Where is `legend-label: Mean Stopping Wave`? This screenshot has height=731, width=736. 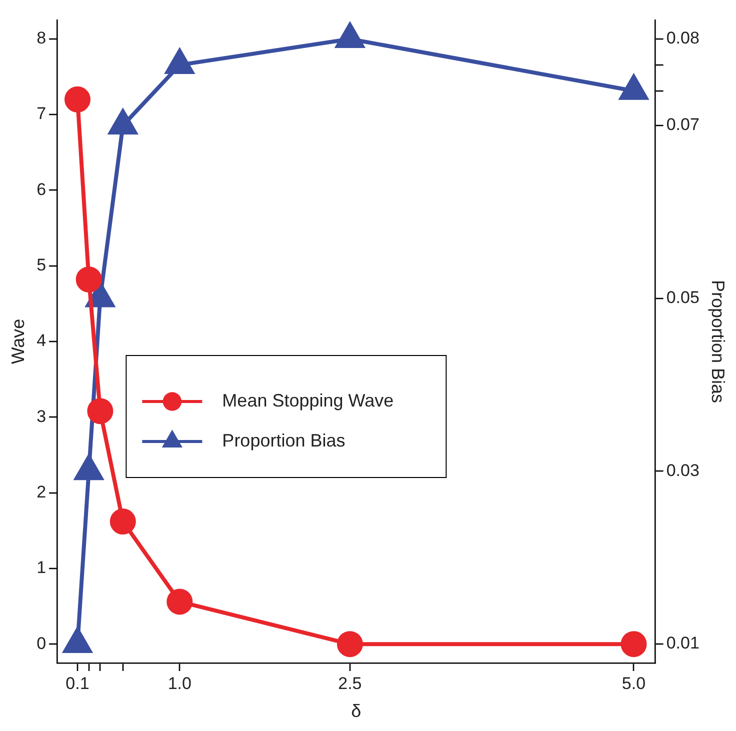
legend-label: Mean Stopping Wave is located at coordinates (308, 400).